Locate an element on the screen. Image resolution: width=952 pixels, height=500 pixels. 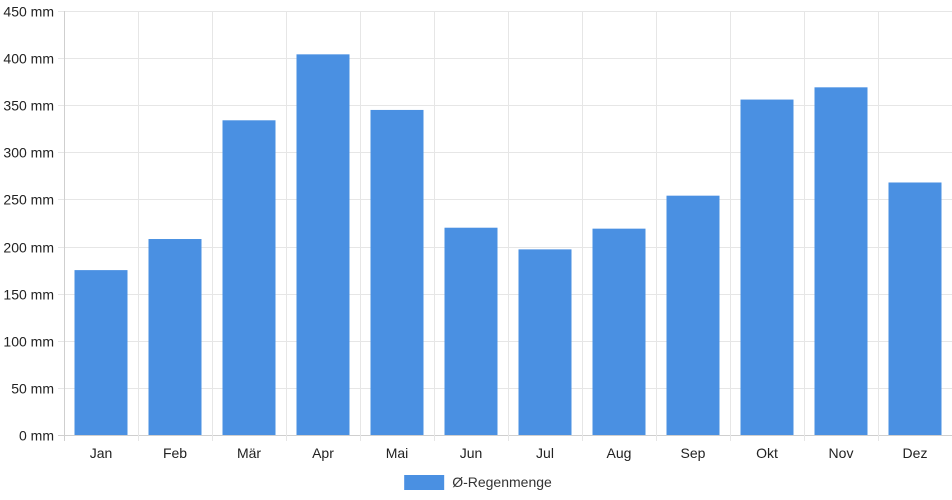
bar-Mai is located at coordinates (397, 272).